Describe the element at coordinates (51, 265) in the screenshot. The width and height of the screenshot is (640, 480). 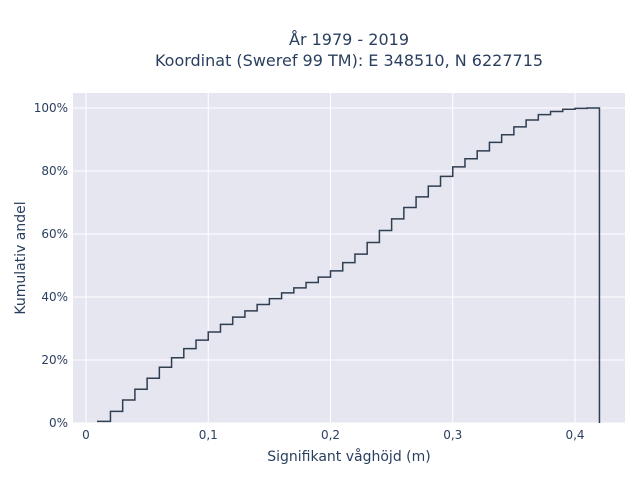
I see `y-axis-ticks: 0% 20% 40% 60% 80% 100%` at that location.